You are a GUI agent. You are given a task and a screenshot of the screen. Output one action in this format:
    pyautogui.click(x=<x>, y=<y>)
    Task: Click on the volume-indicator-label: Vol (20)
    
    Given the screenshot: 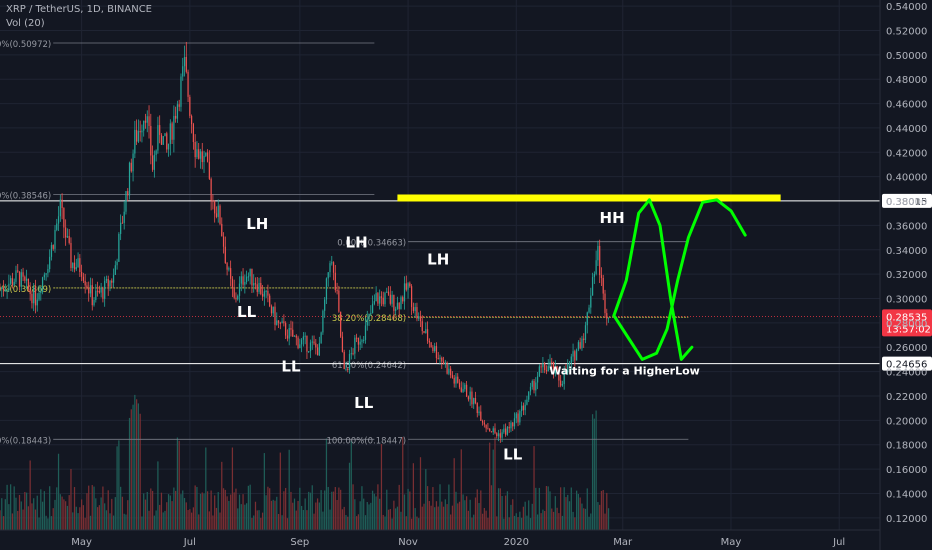 What is the action you would take?
    pyautogui.click(x=25, y=23)
    